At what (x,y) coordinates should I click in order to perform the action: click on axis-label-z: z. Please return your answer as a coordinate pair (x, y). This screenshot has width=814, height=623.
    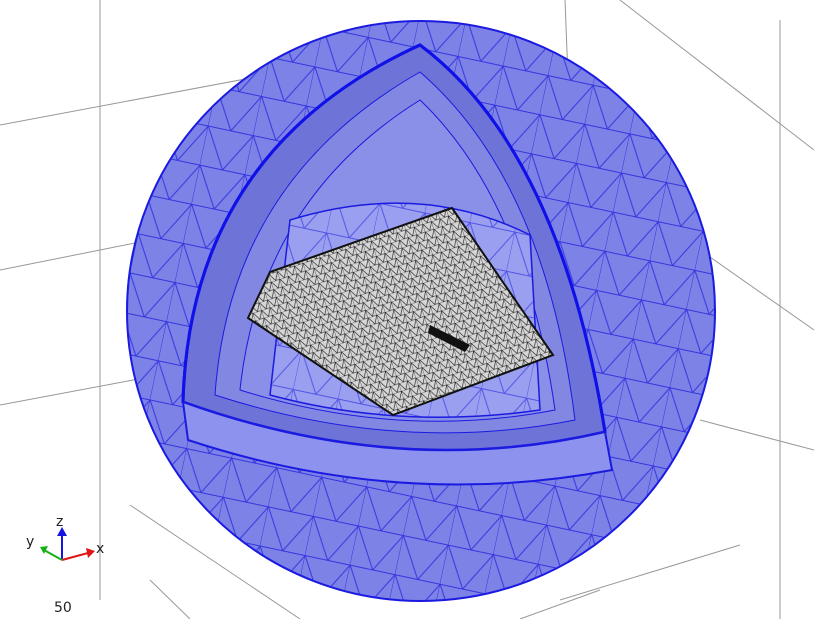
    Looking at the image, I should click on (59, 522).